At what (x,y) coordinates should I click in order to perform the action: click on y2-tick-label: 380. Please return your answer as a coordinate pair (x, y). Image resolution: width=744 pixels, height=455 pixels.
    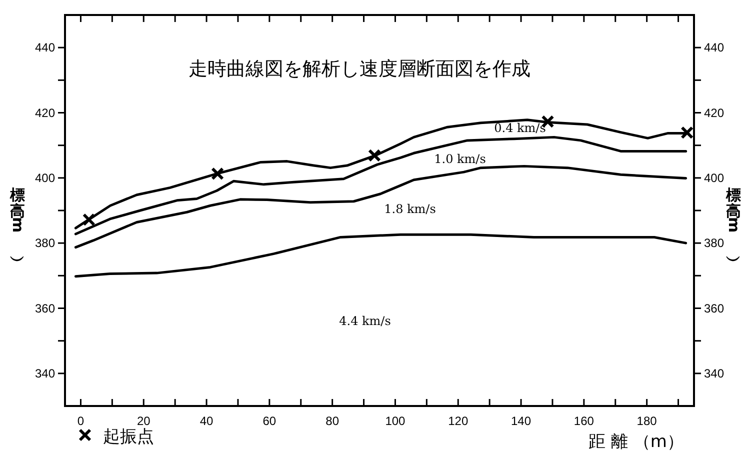
    Looking at the image, I should click on (714, 243).